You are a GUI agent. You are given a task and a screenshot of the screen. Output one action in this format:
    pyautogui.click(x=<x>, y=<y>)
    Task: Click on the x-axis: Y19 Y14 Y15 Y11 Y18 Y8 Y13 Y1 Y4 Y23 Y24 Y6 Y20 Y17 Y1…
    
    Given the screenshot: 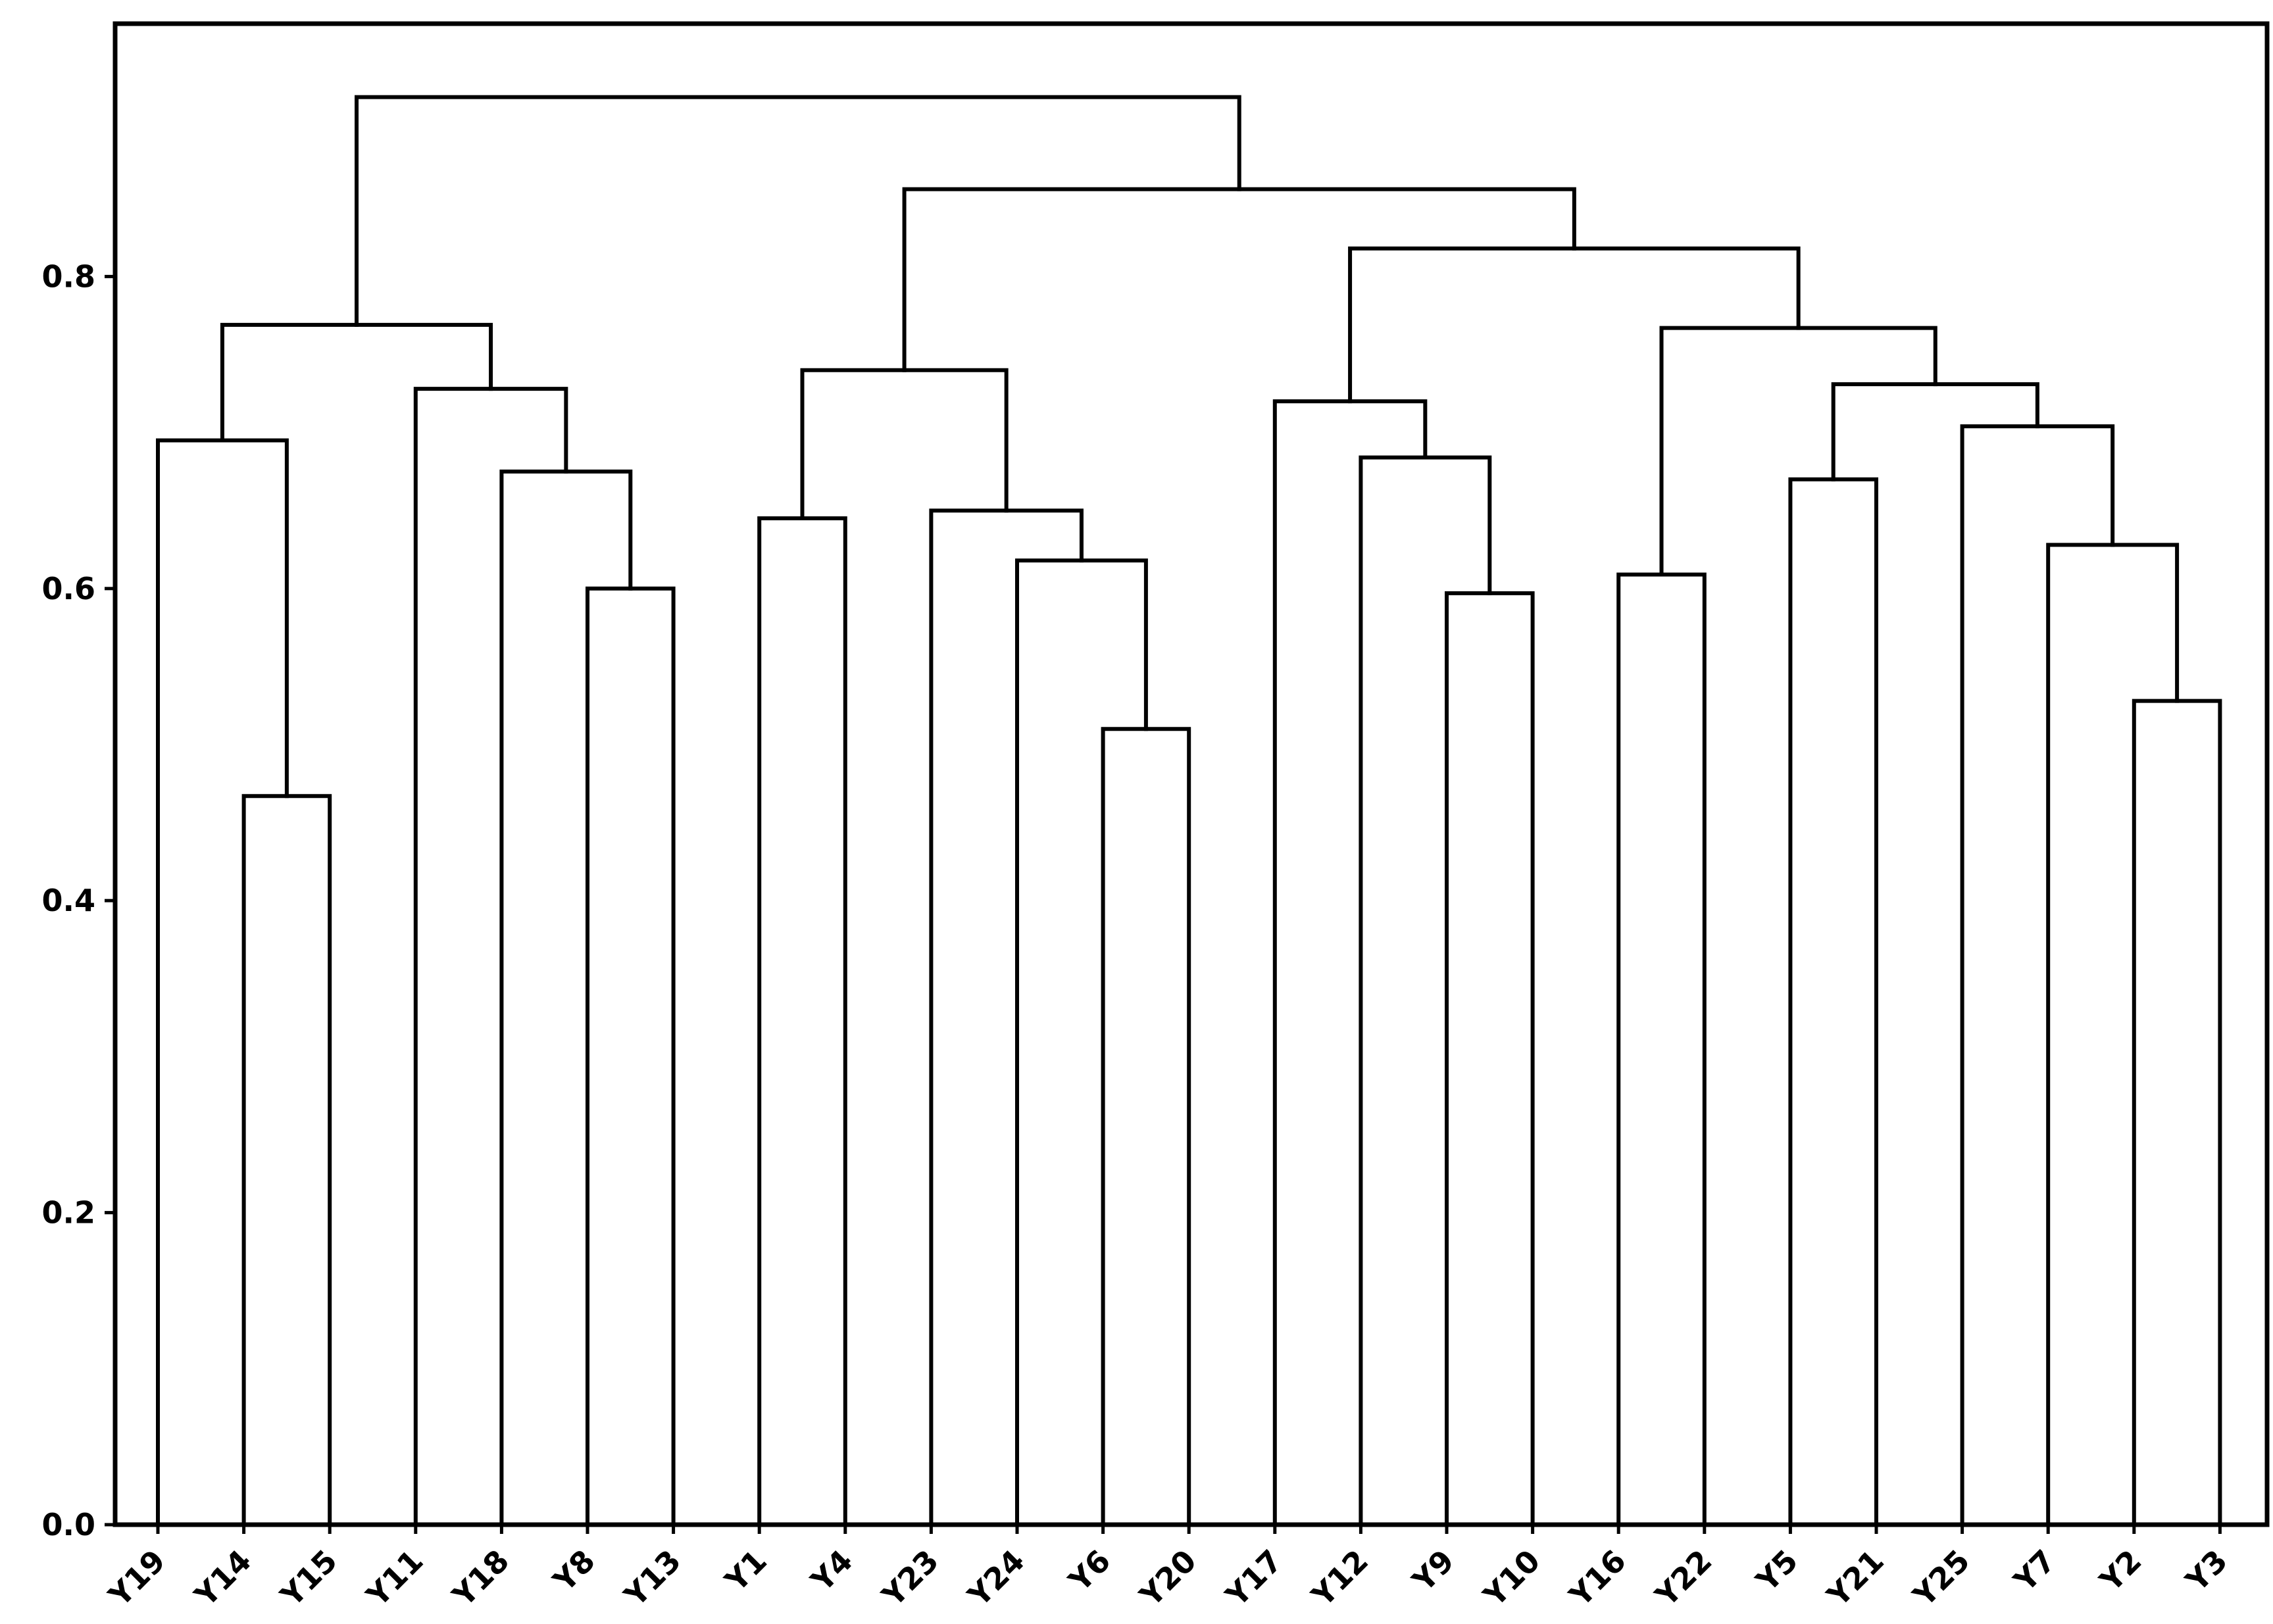 What is the action you would take?
    pyautogui.click(x=1167, y=1569)
    